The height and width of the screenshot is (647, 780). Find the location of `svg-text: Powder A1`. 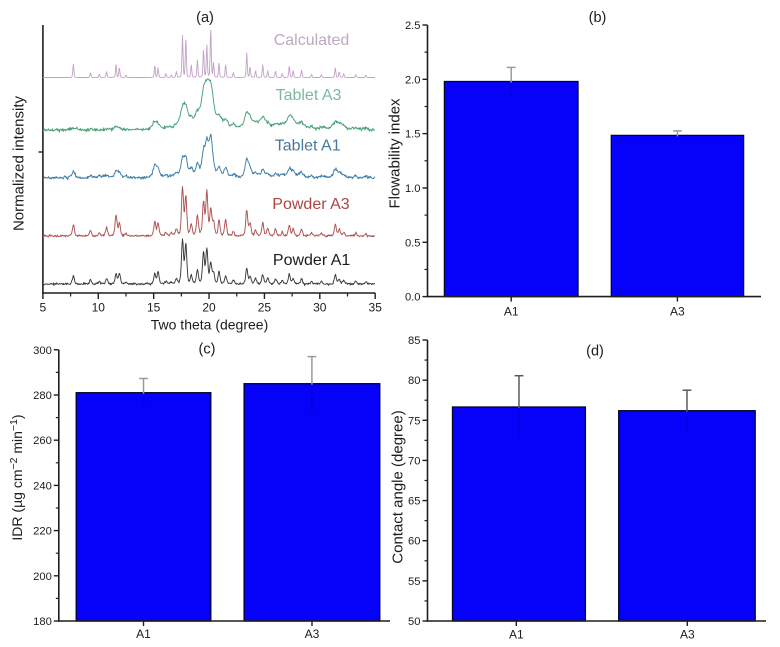

svg-text: Powder A1 is located at coordinates (311, 260).